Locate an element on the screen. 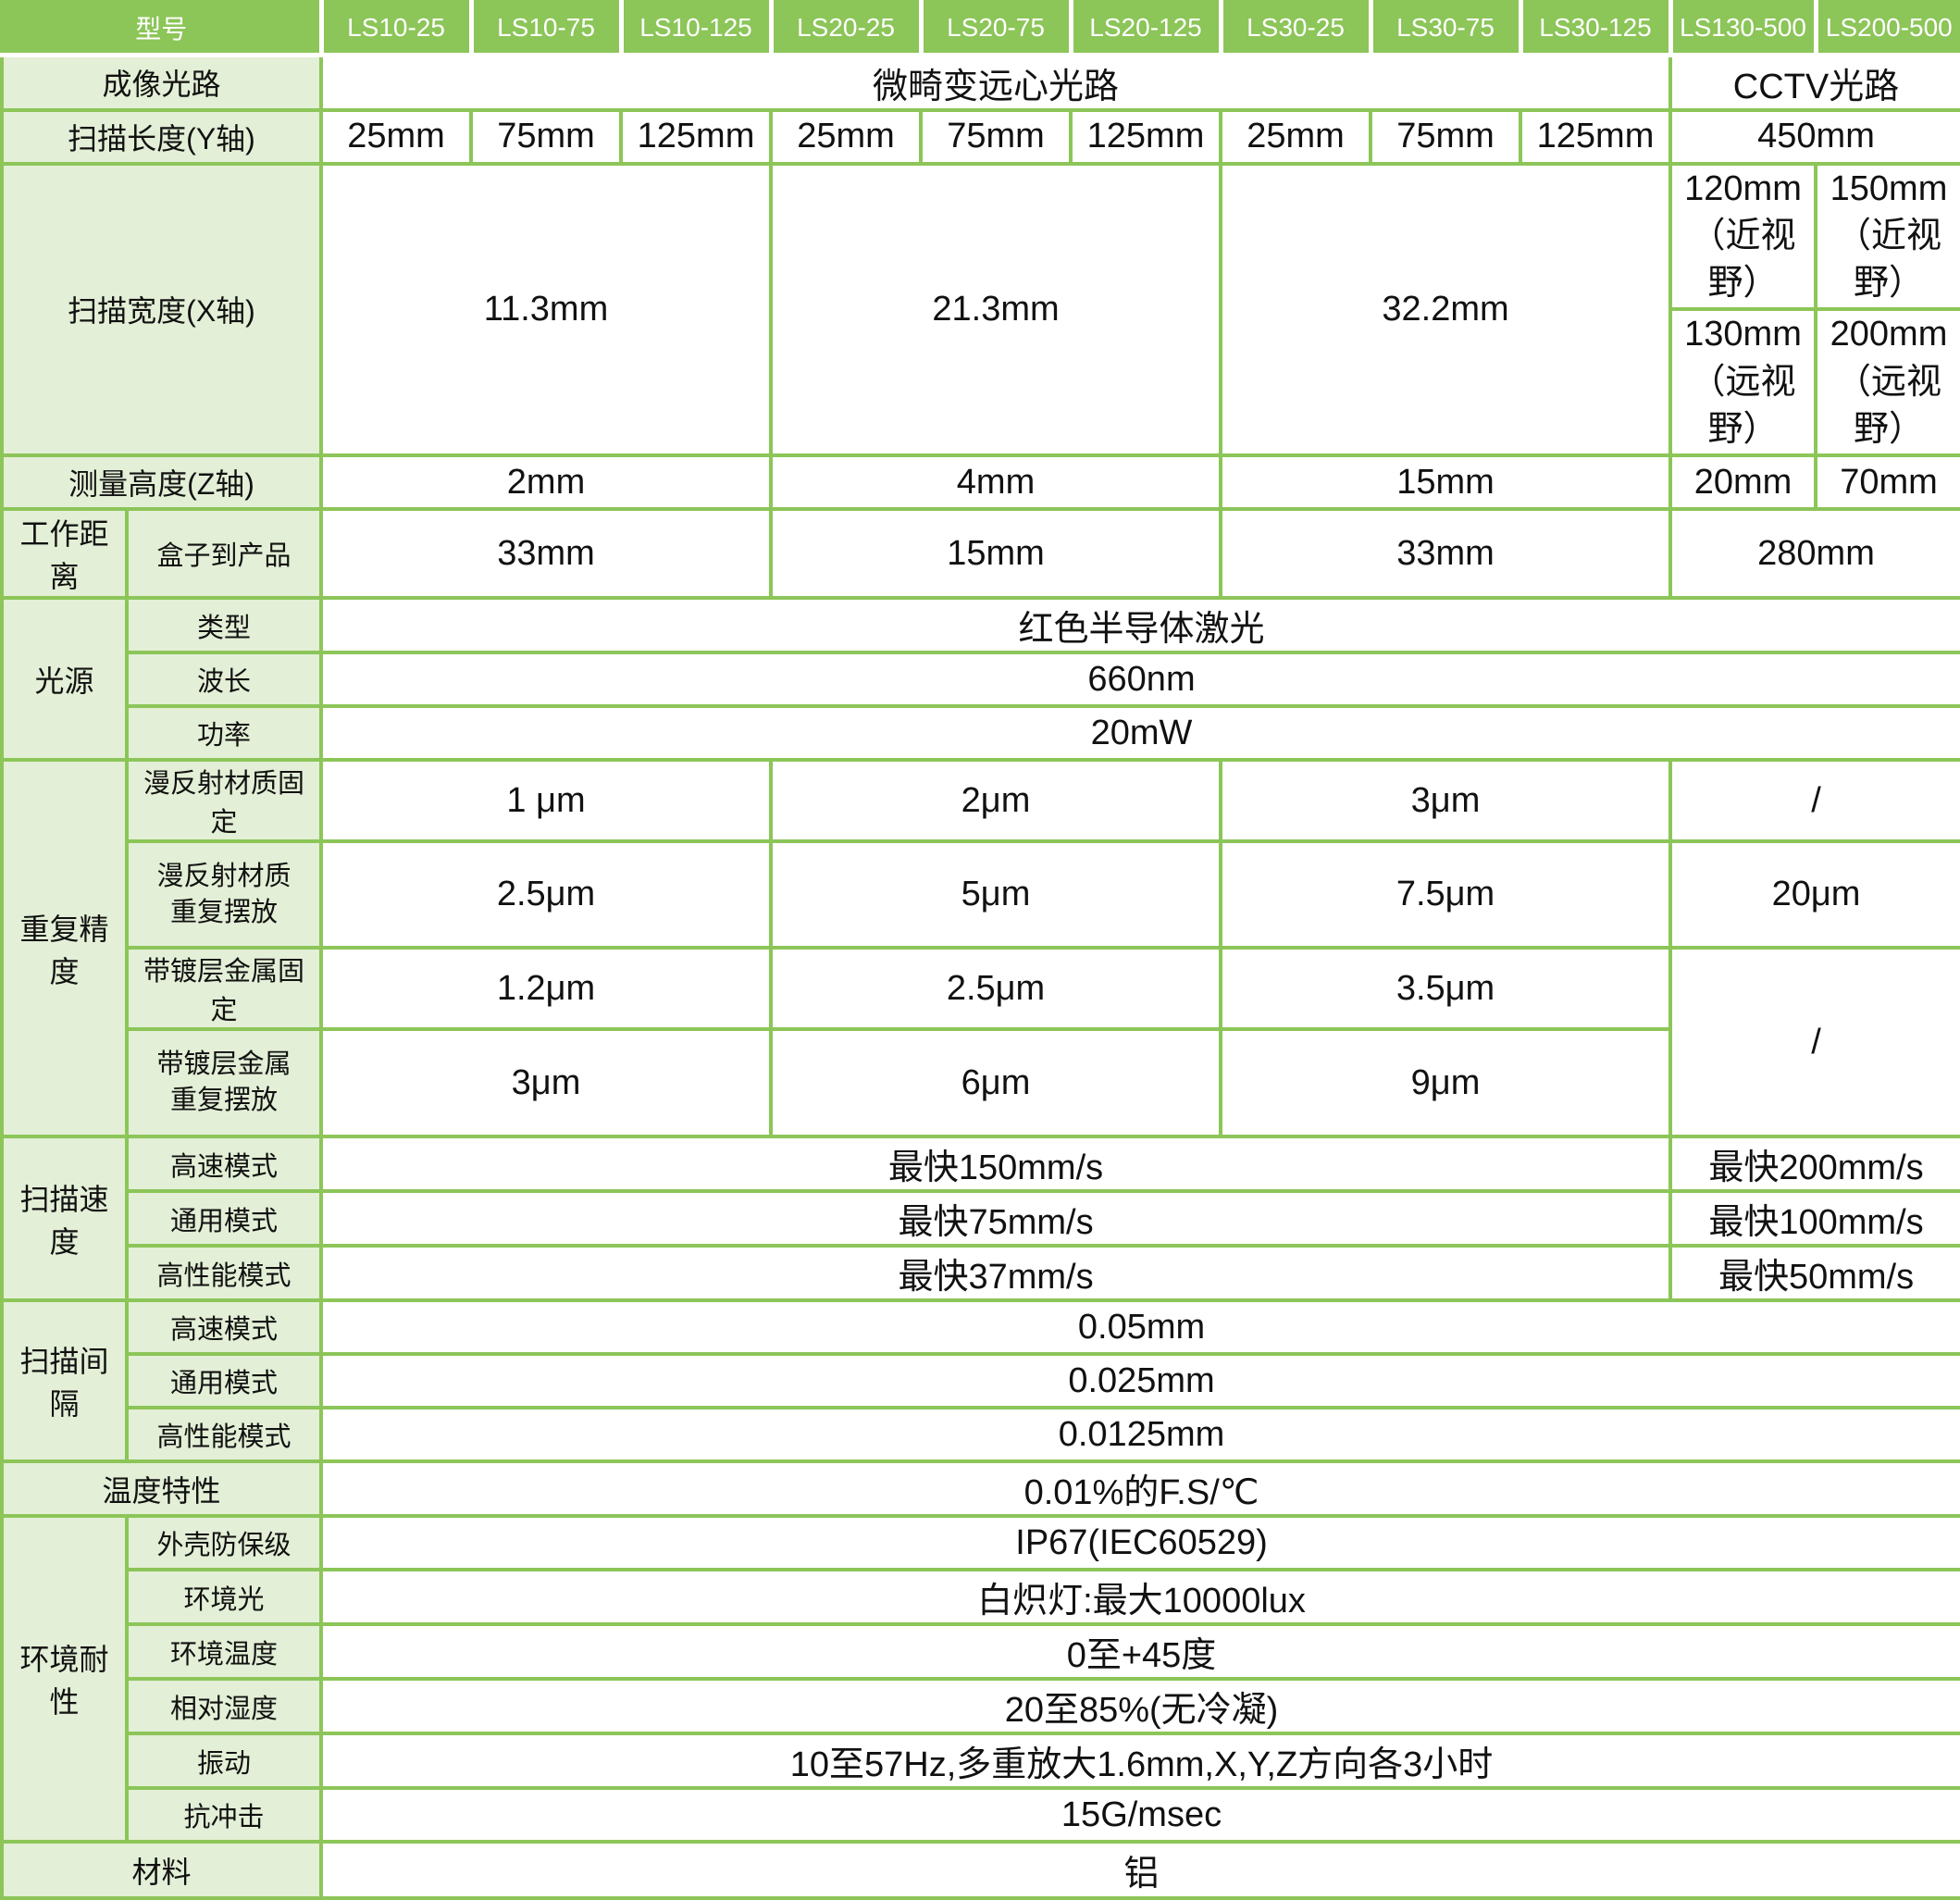  label-speed-performance: 高性能模式 is located at coordinates (224, 1274).